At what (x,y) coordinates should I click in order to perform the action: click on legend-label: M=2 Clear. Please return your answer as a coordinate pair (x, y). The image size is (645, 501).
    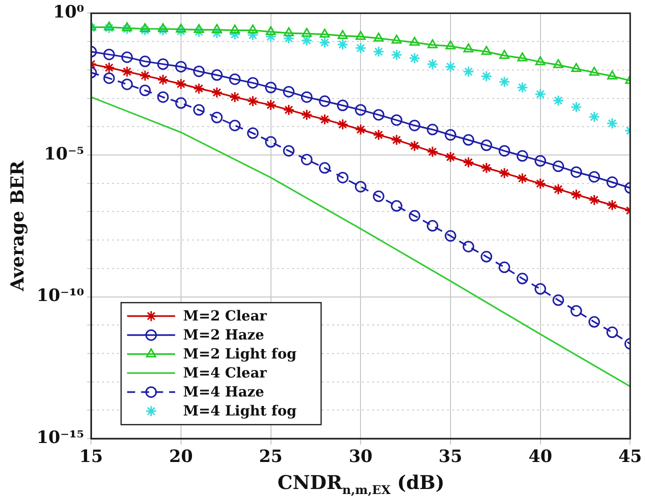
    Looking at the image, I should click on (225, 316).